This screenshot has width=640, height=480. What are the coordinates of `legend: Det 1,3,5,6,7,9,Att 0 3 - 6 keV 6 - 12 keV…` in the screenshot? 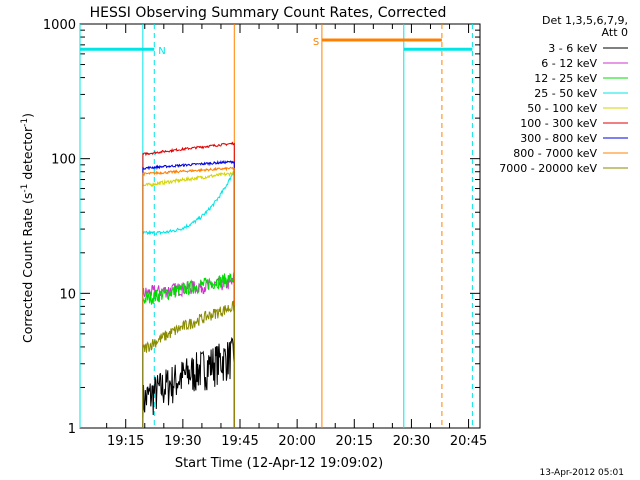 It's located at (563, 94).